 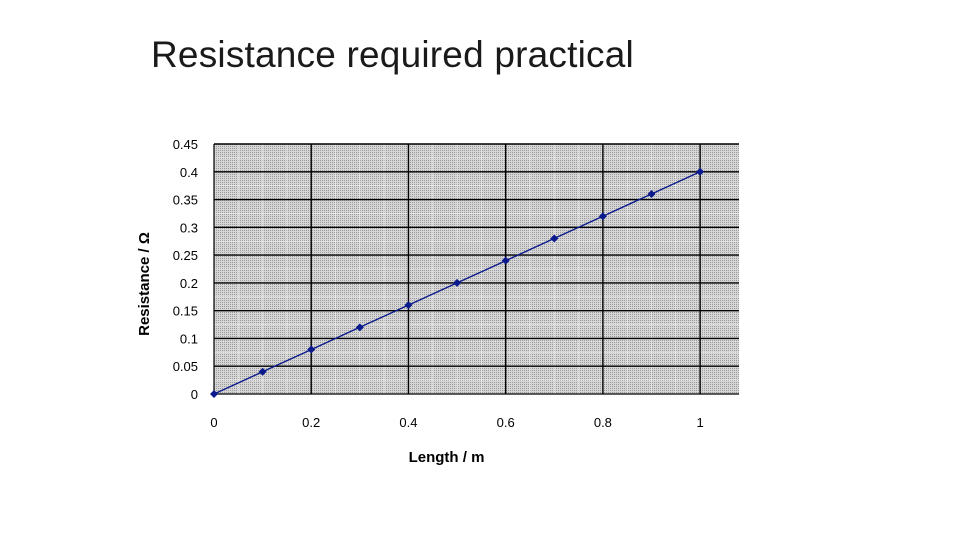 What do you see at coordinates (189, 283) in the screenshot?
I see `y-tick-label: 0.2` at bounding box center [189, 283].